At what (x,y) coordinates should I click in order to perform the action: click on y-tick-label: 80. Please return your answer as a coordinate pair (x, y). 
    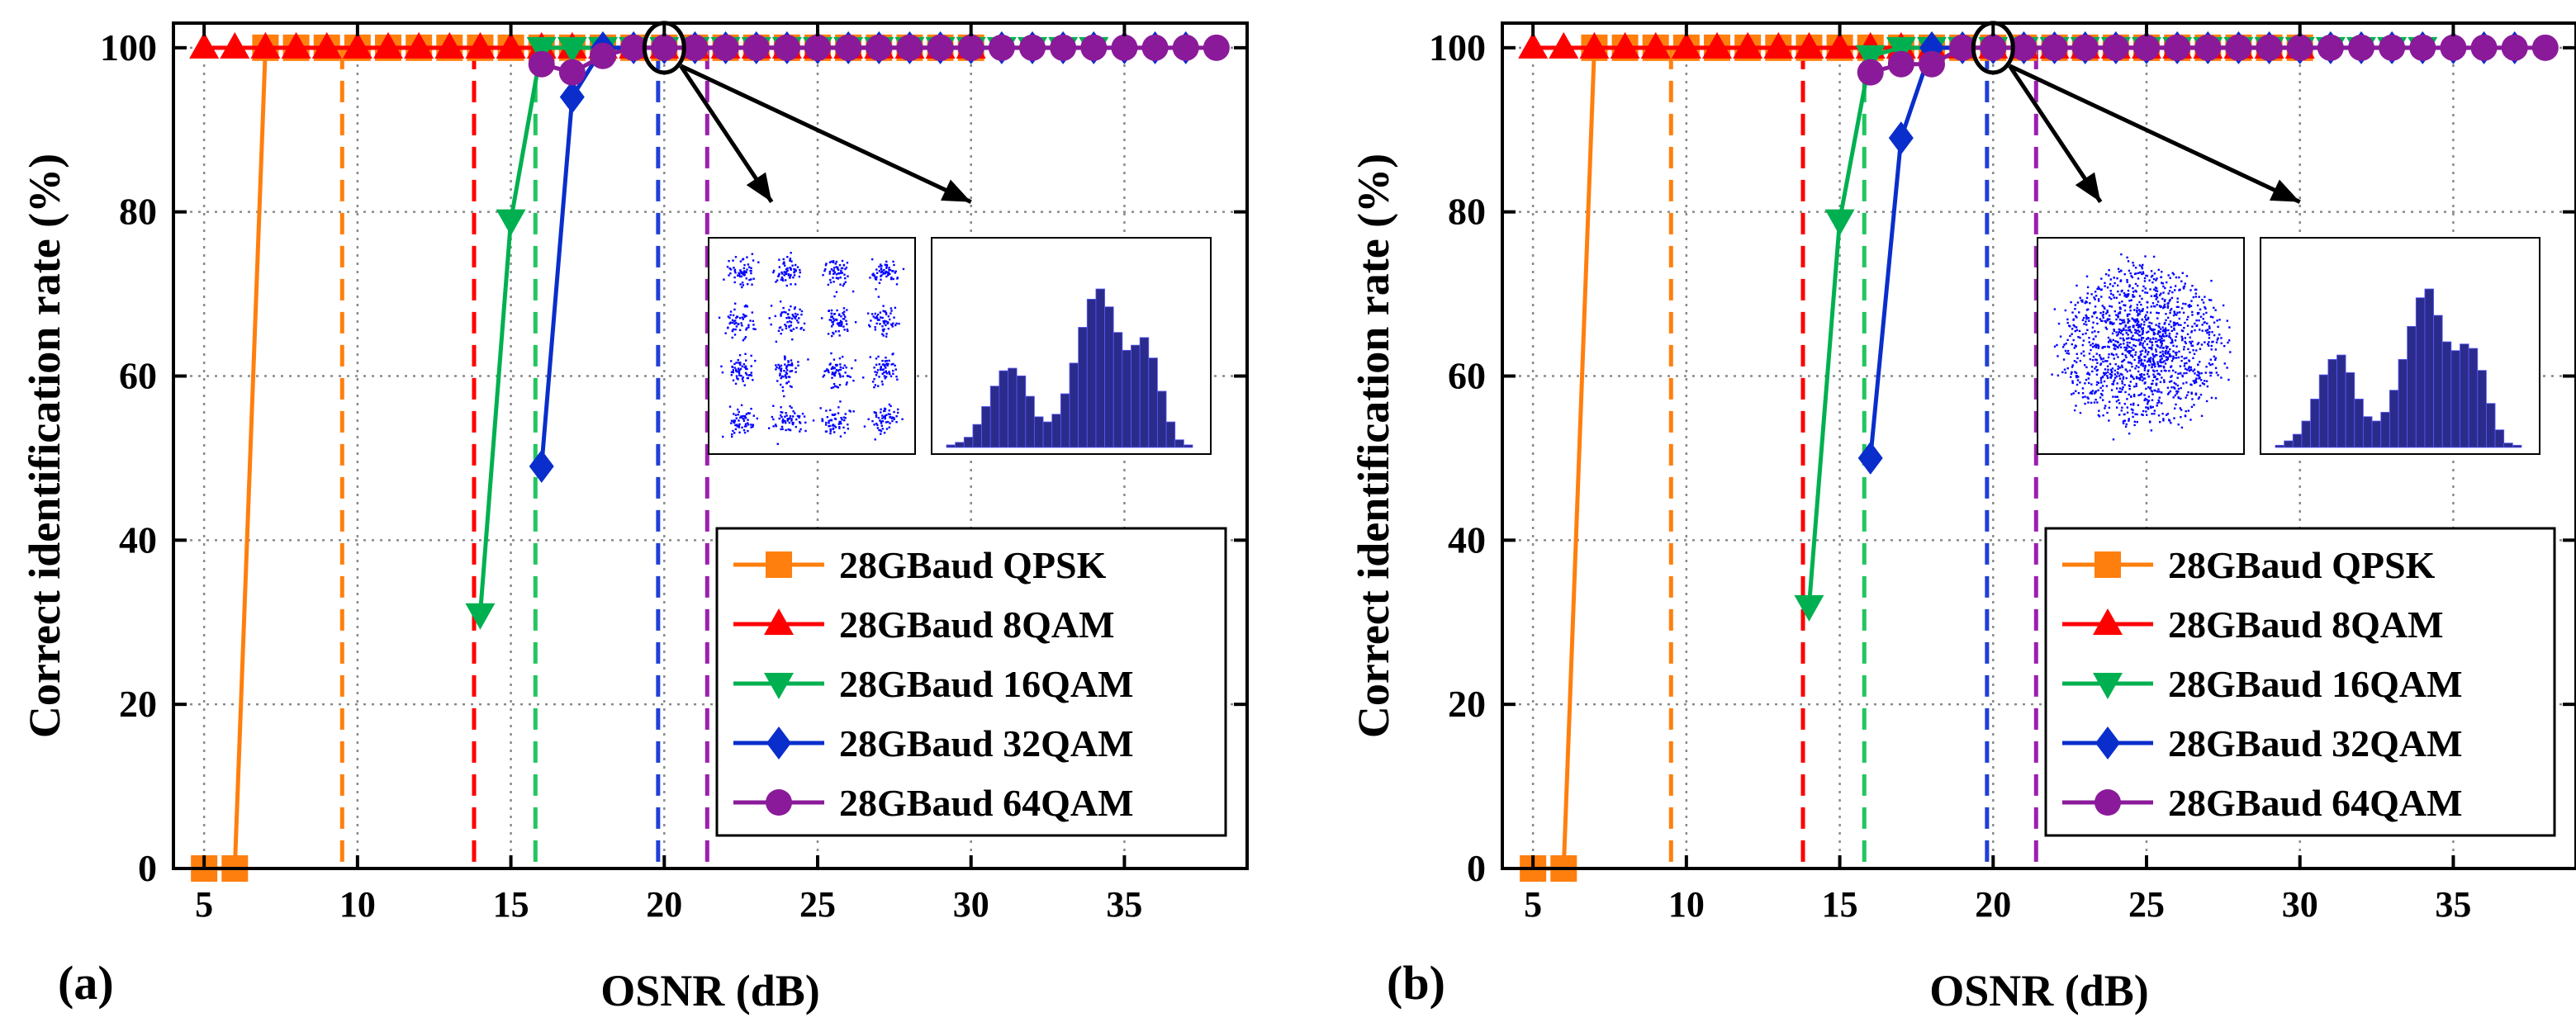
    Looking at the image, I should click on (138, 212).